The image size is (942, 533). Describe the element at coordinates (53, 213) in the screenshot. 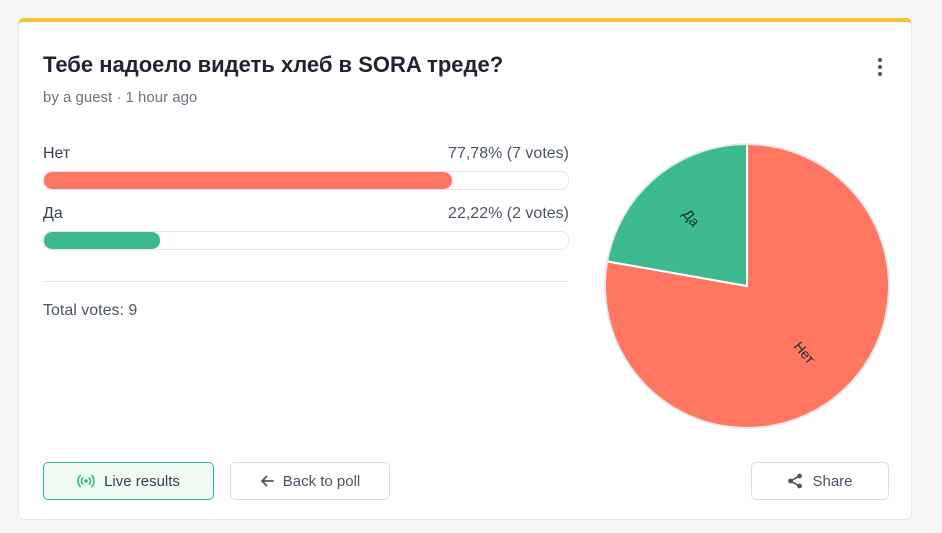

I see `option-label: Да` at that location.